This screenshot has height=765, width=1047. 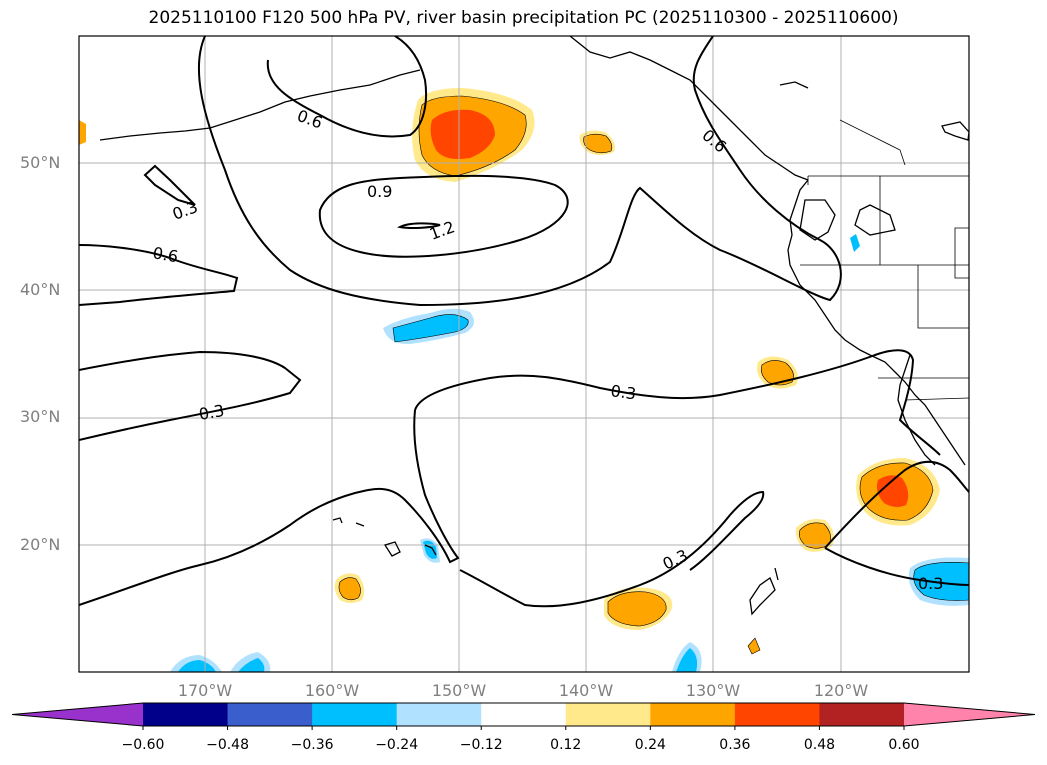 I want to click on pv-contour-0.3-loop, so click(x=269, y=507).